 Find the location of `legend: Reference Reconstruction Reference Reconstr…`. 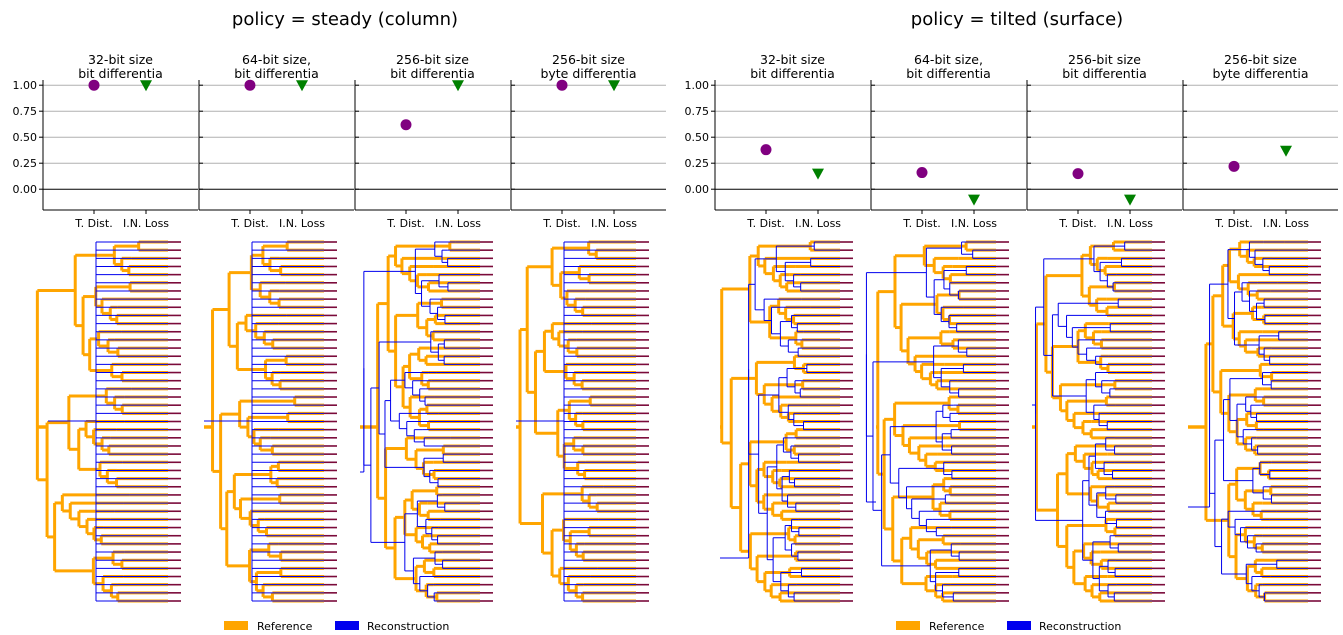

legend: Reference Reconstruction Reference Reconstr… is located at coordinates (672, 626).